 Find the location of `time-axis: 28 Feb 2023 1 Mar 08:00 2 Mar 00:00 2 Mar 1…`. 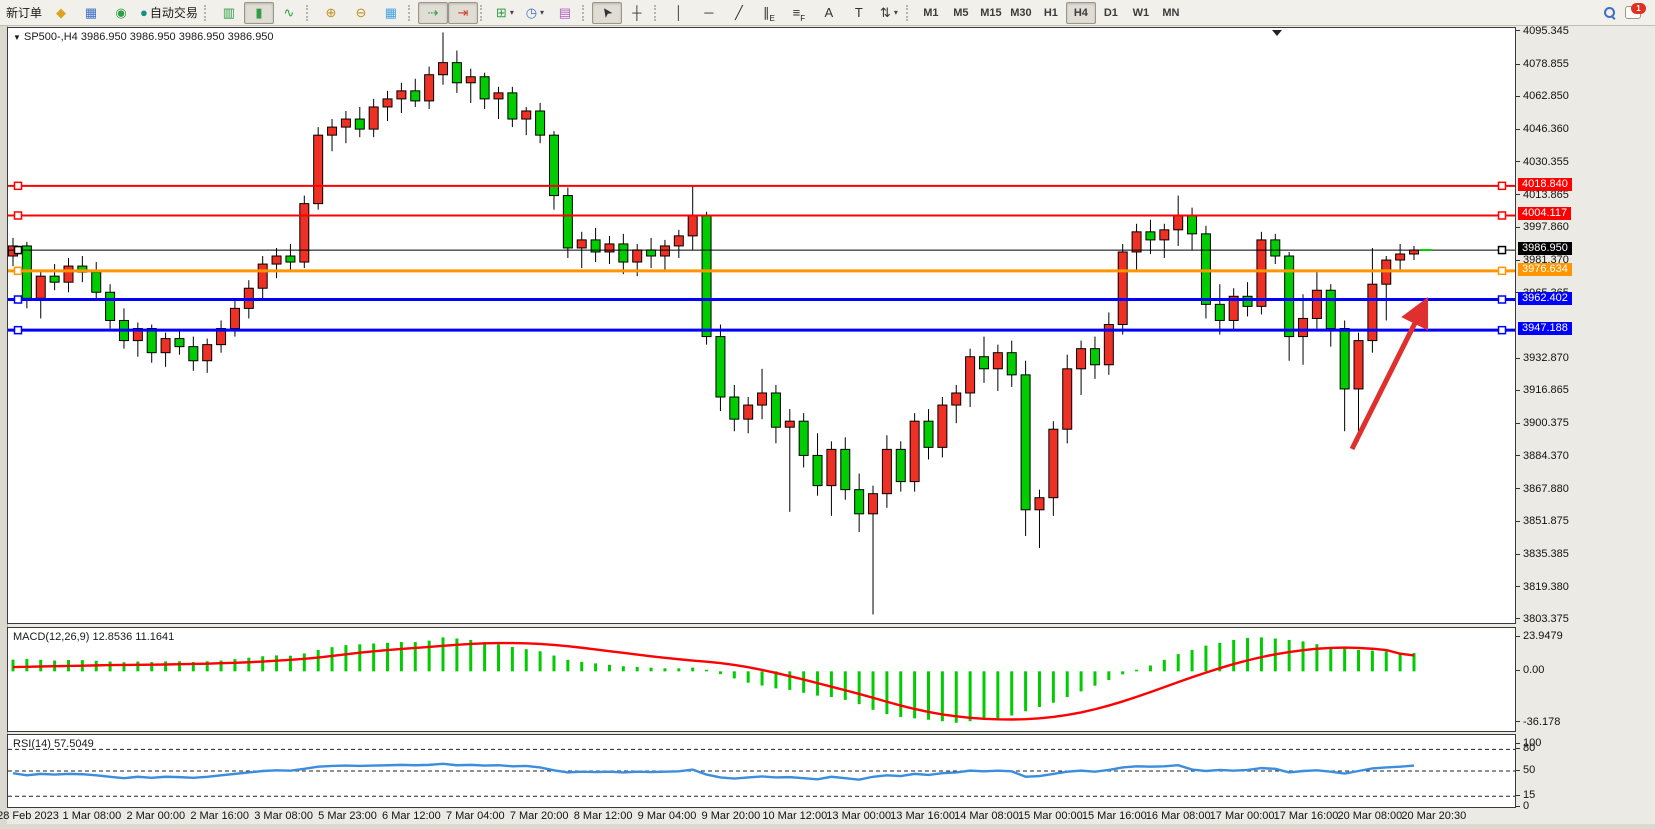

time-axis: 28 Feb 2023 1 Mar 08:00 2 Mar 00:00 2 Mar 1… is located at coordinates (757, 816).